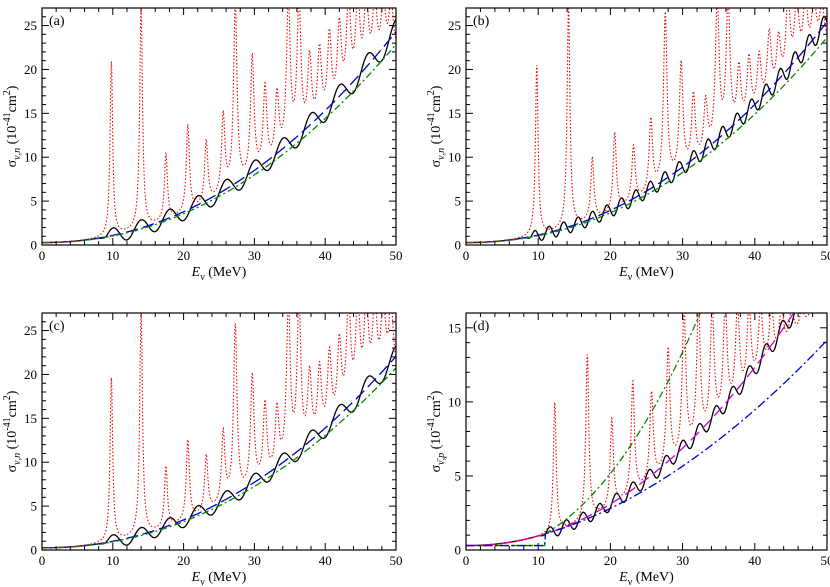 The width and height of the screenshot is (830, 587). I want to click on panel-label: (c), so click(57, 326).